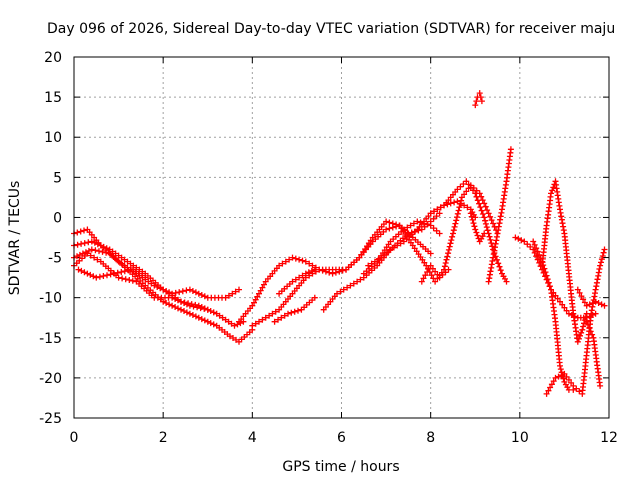 This screenshot has width=640, height=480. Describe the element at coordinates (57, 178) in the screenshot. I see `y-tick-label: 5` at that location.